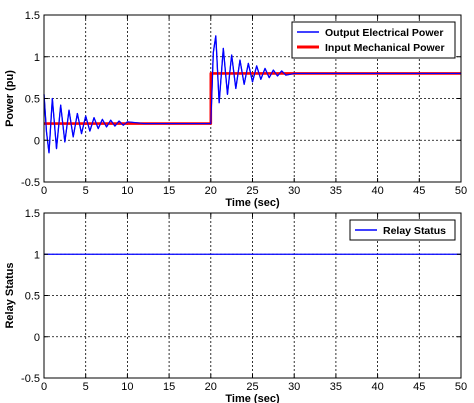 This screenshot has height=403, width=474. Describe the element at coordinates (414, 231) in the screenshot. I see `legend-label-1: Relay Status` at that location.